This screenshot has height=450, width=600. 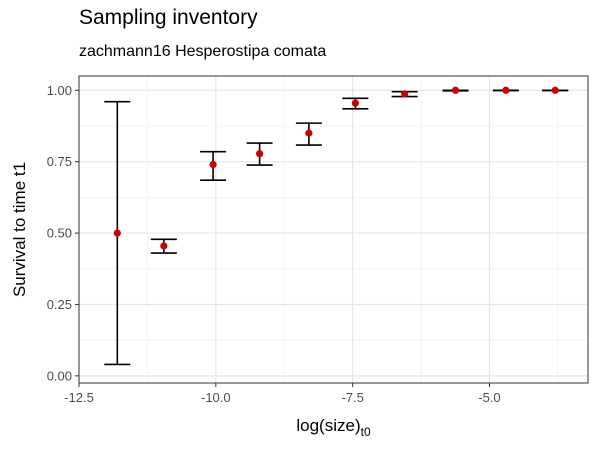 What do you see at coordinates (489, 397) in the screenshot?
I see `x-tick-label: -5.0` at bounding box center [489, 397].